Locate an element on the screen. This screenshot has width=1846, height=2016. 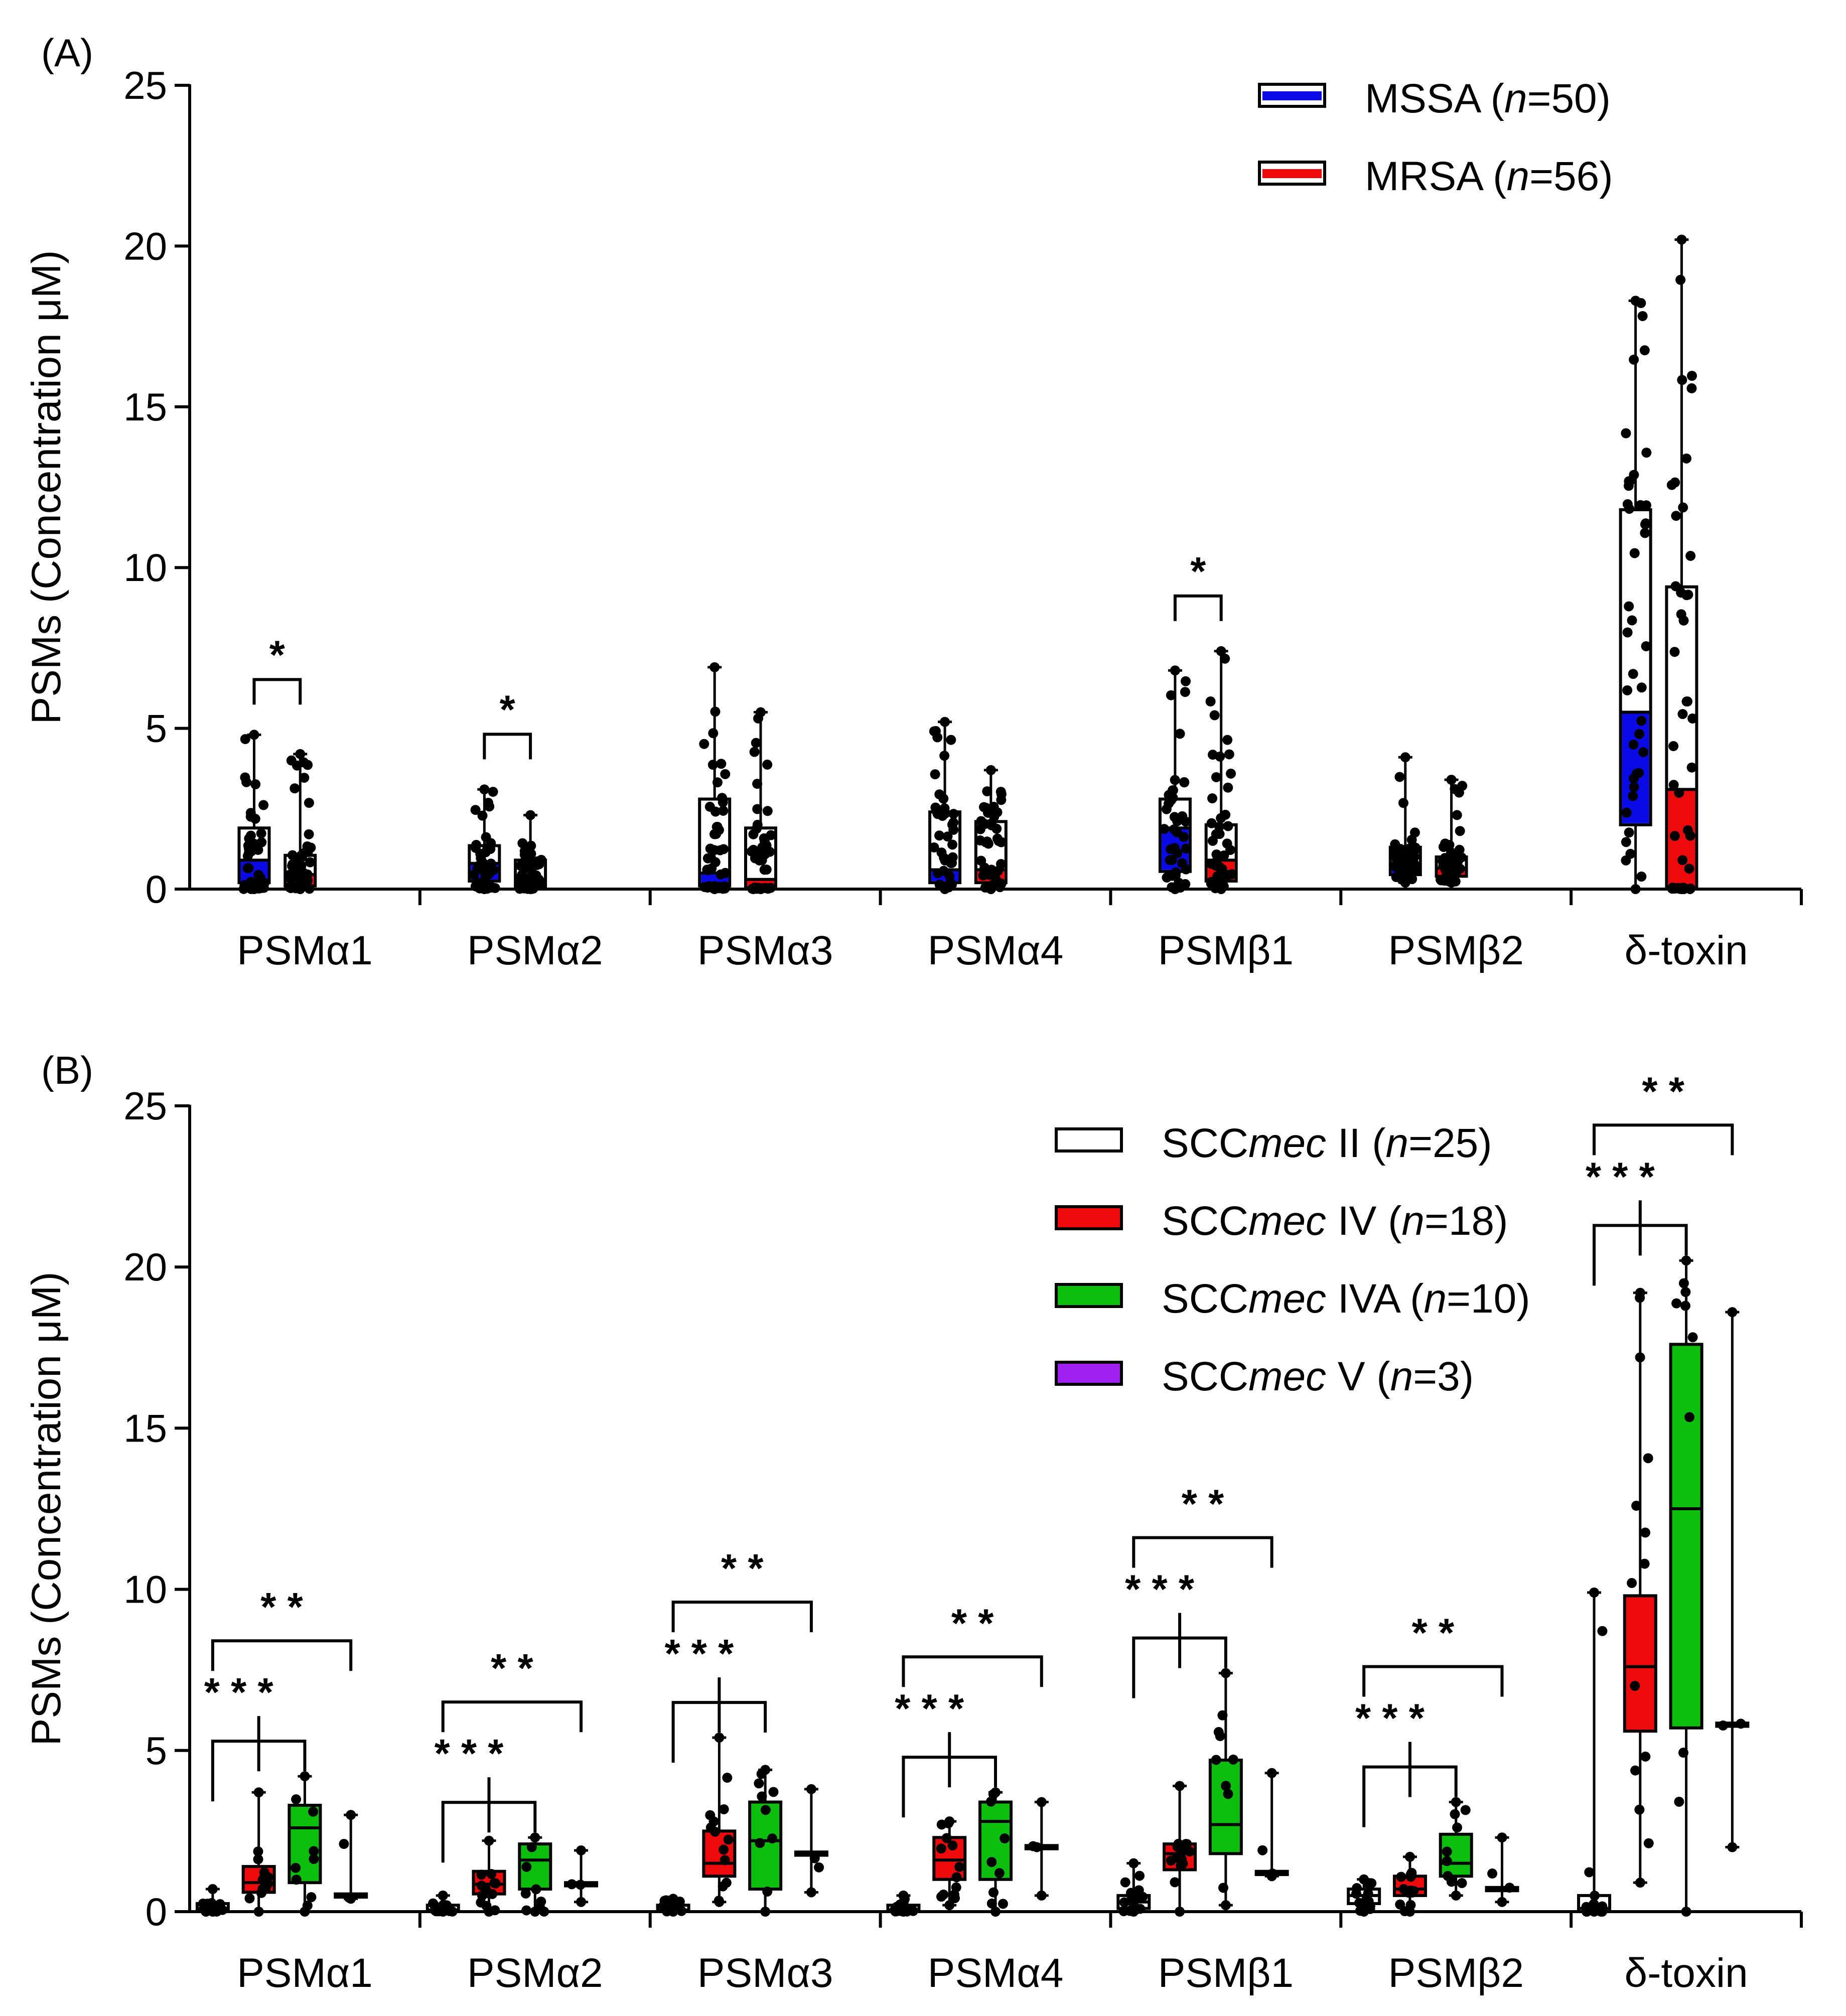
significance-stars: * is located at coordinates (1198, 571).